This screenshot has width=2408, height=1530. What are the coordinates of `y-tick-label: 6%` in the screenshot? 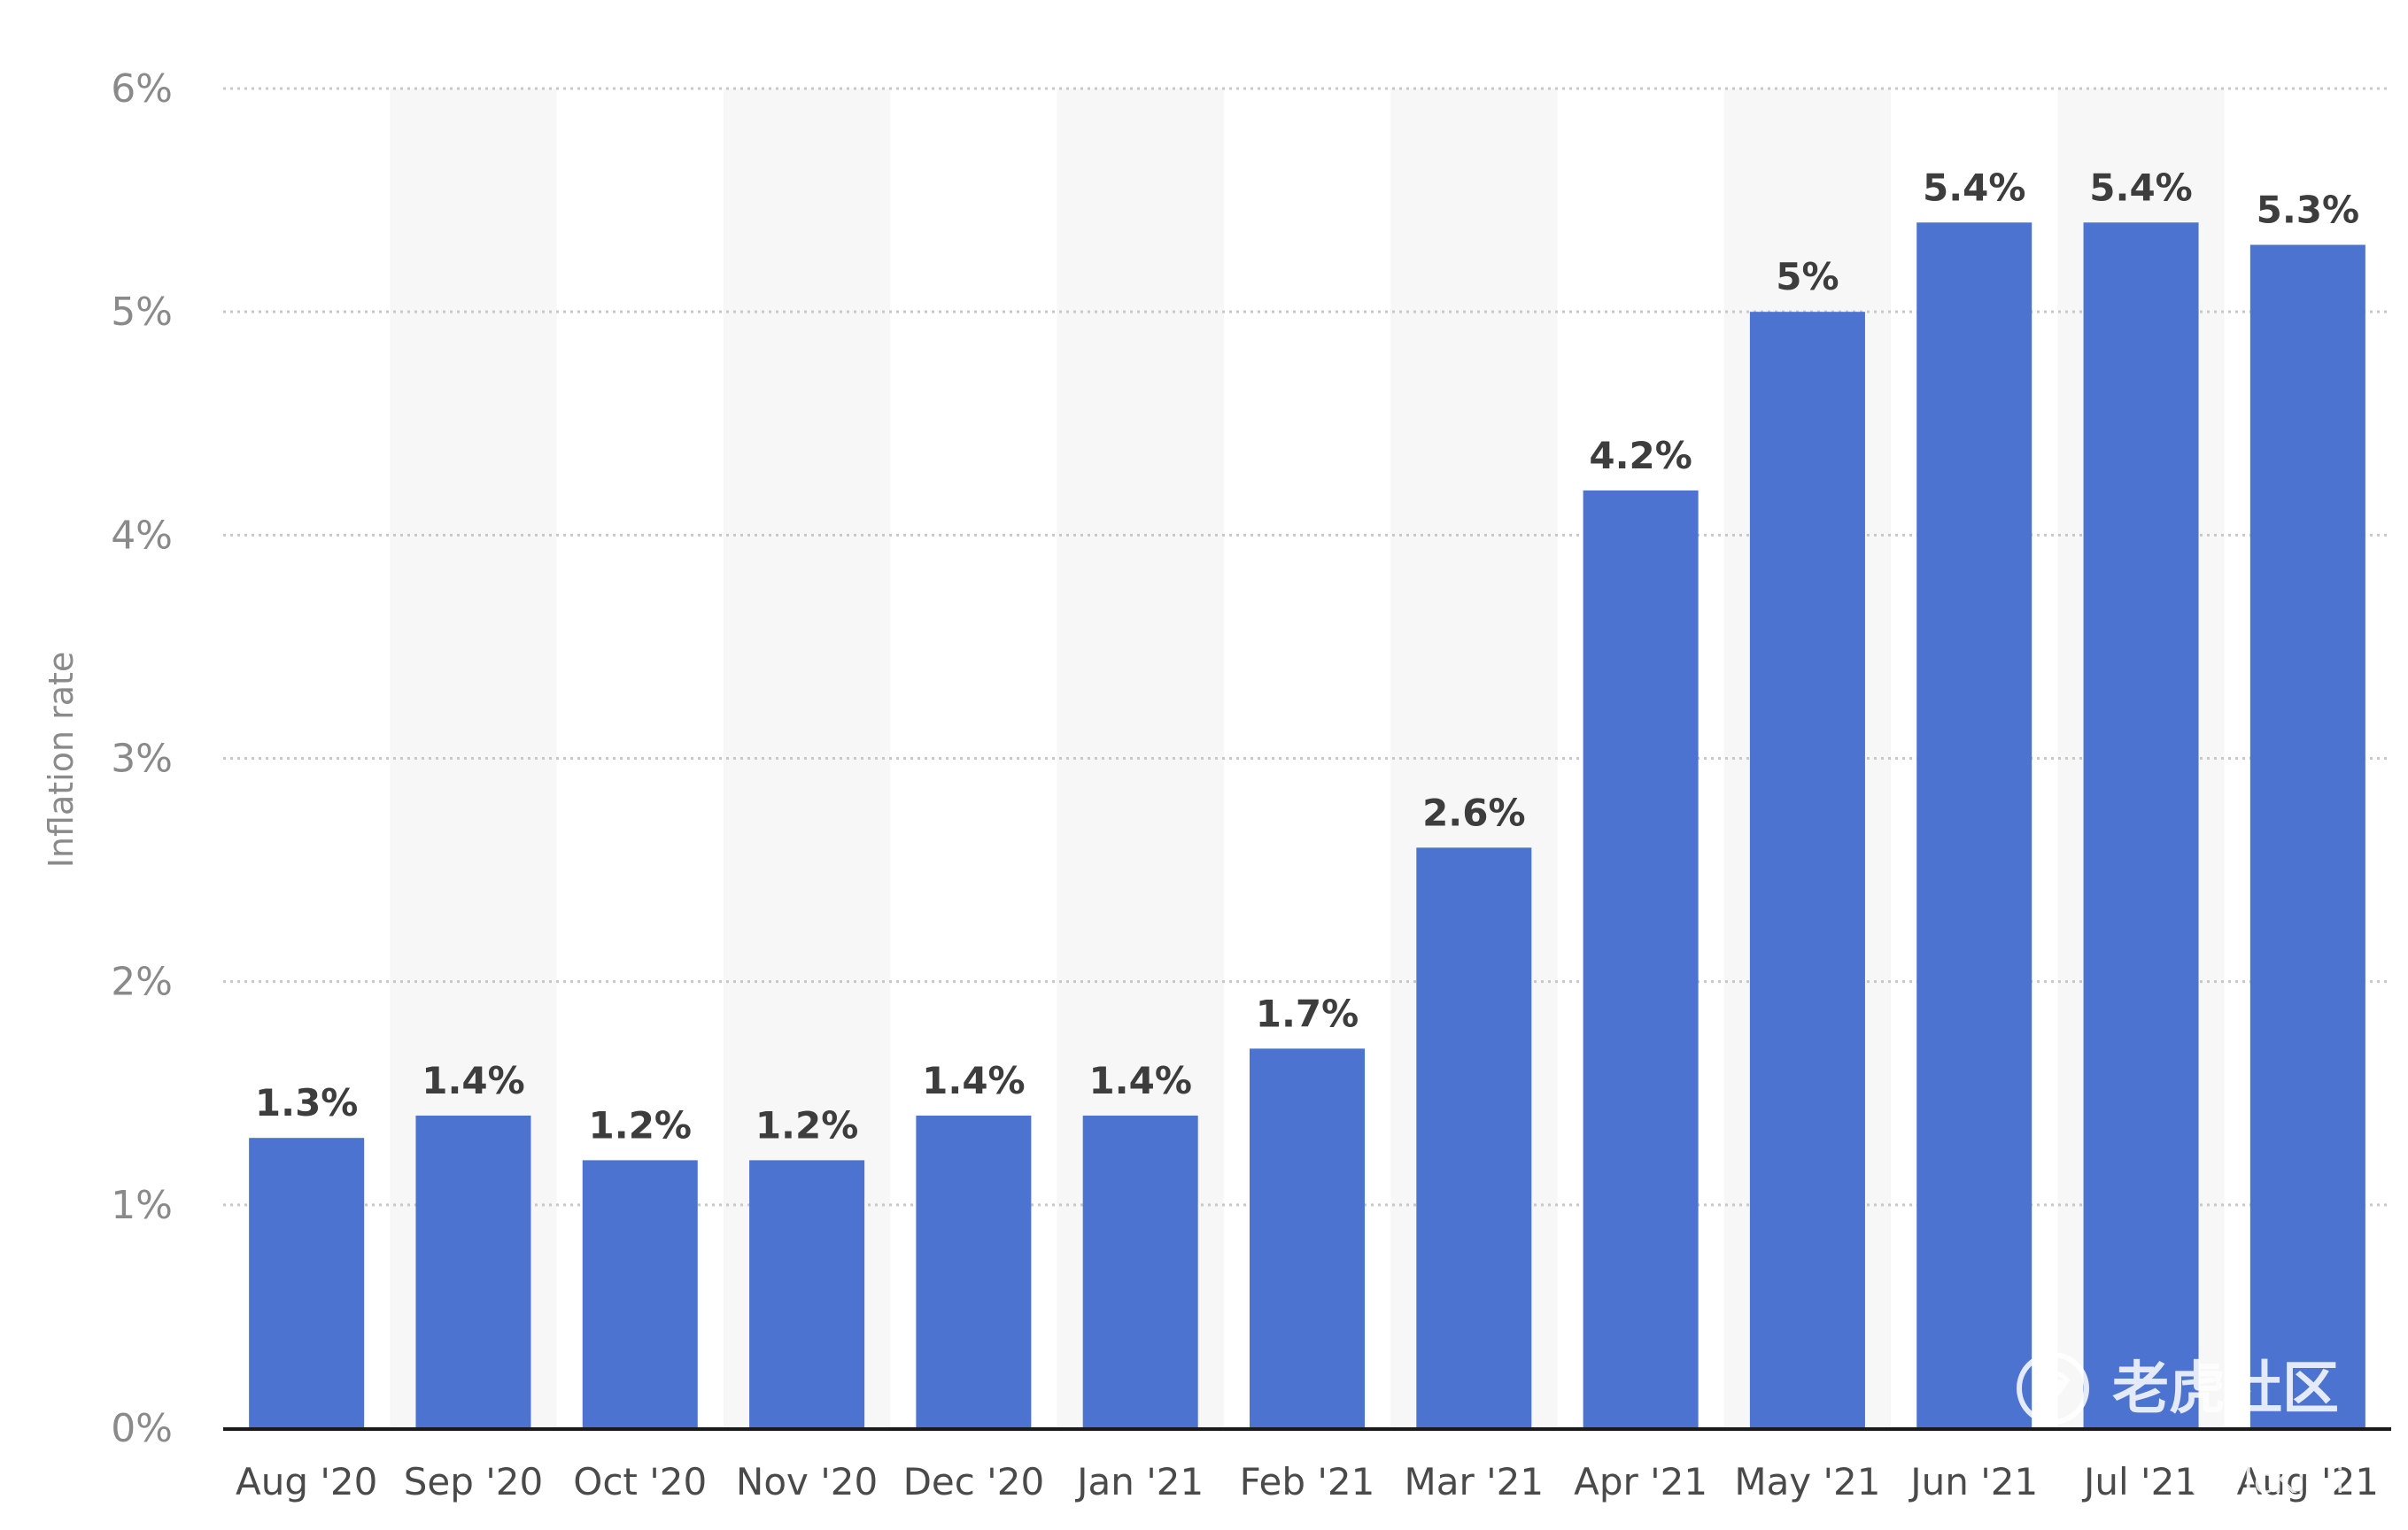 It's located at (142, 89).